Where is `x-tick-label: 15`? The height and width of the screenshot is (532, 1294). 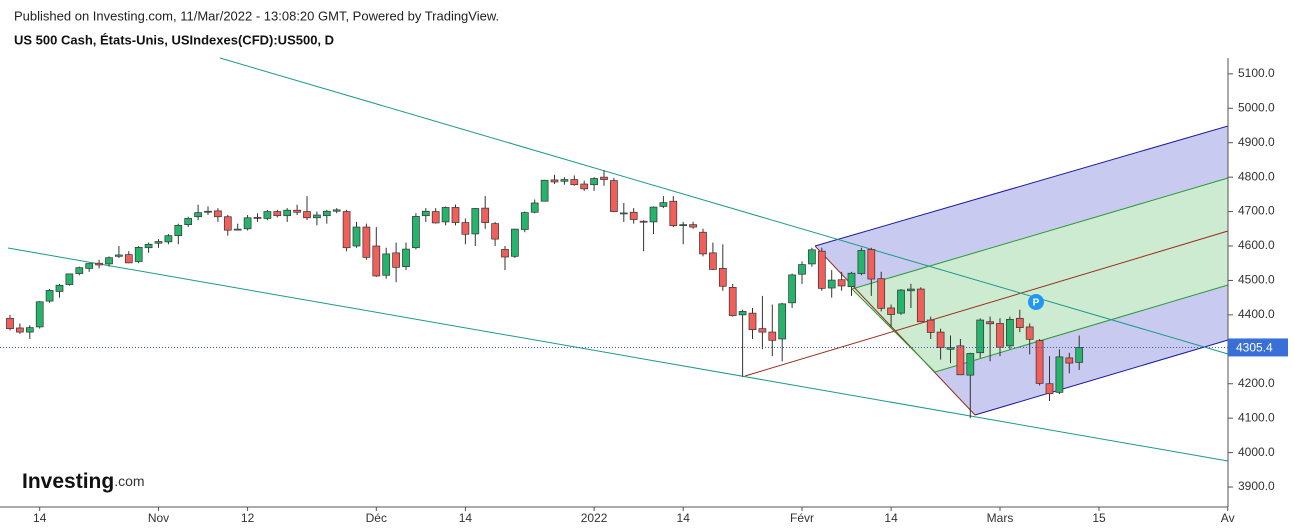
x-tick-label: 15 is located at coordinates (1099, 518).